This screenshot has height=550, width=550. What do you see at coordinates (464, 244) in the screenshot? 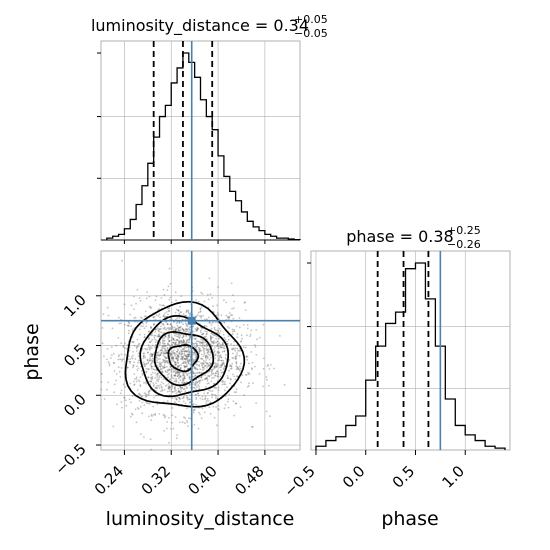
I see `hist-phase-title-minus: −0.26` at bounding box center [464, 244].